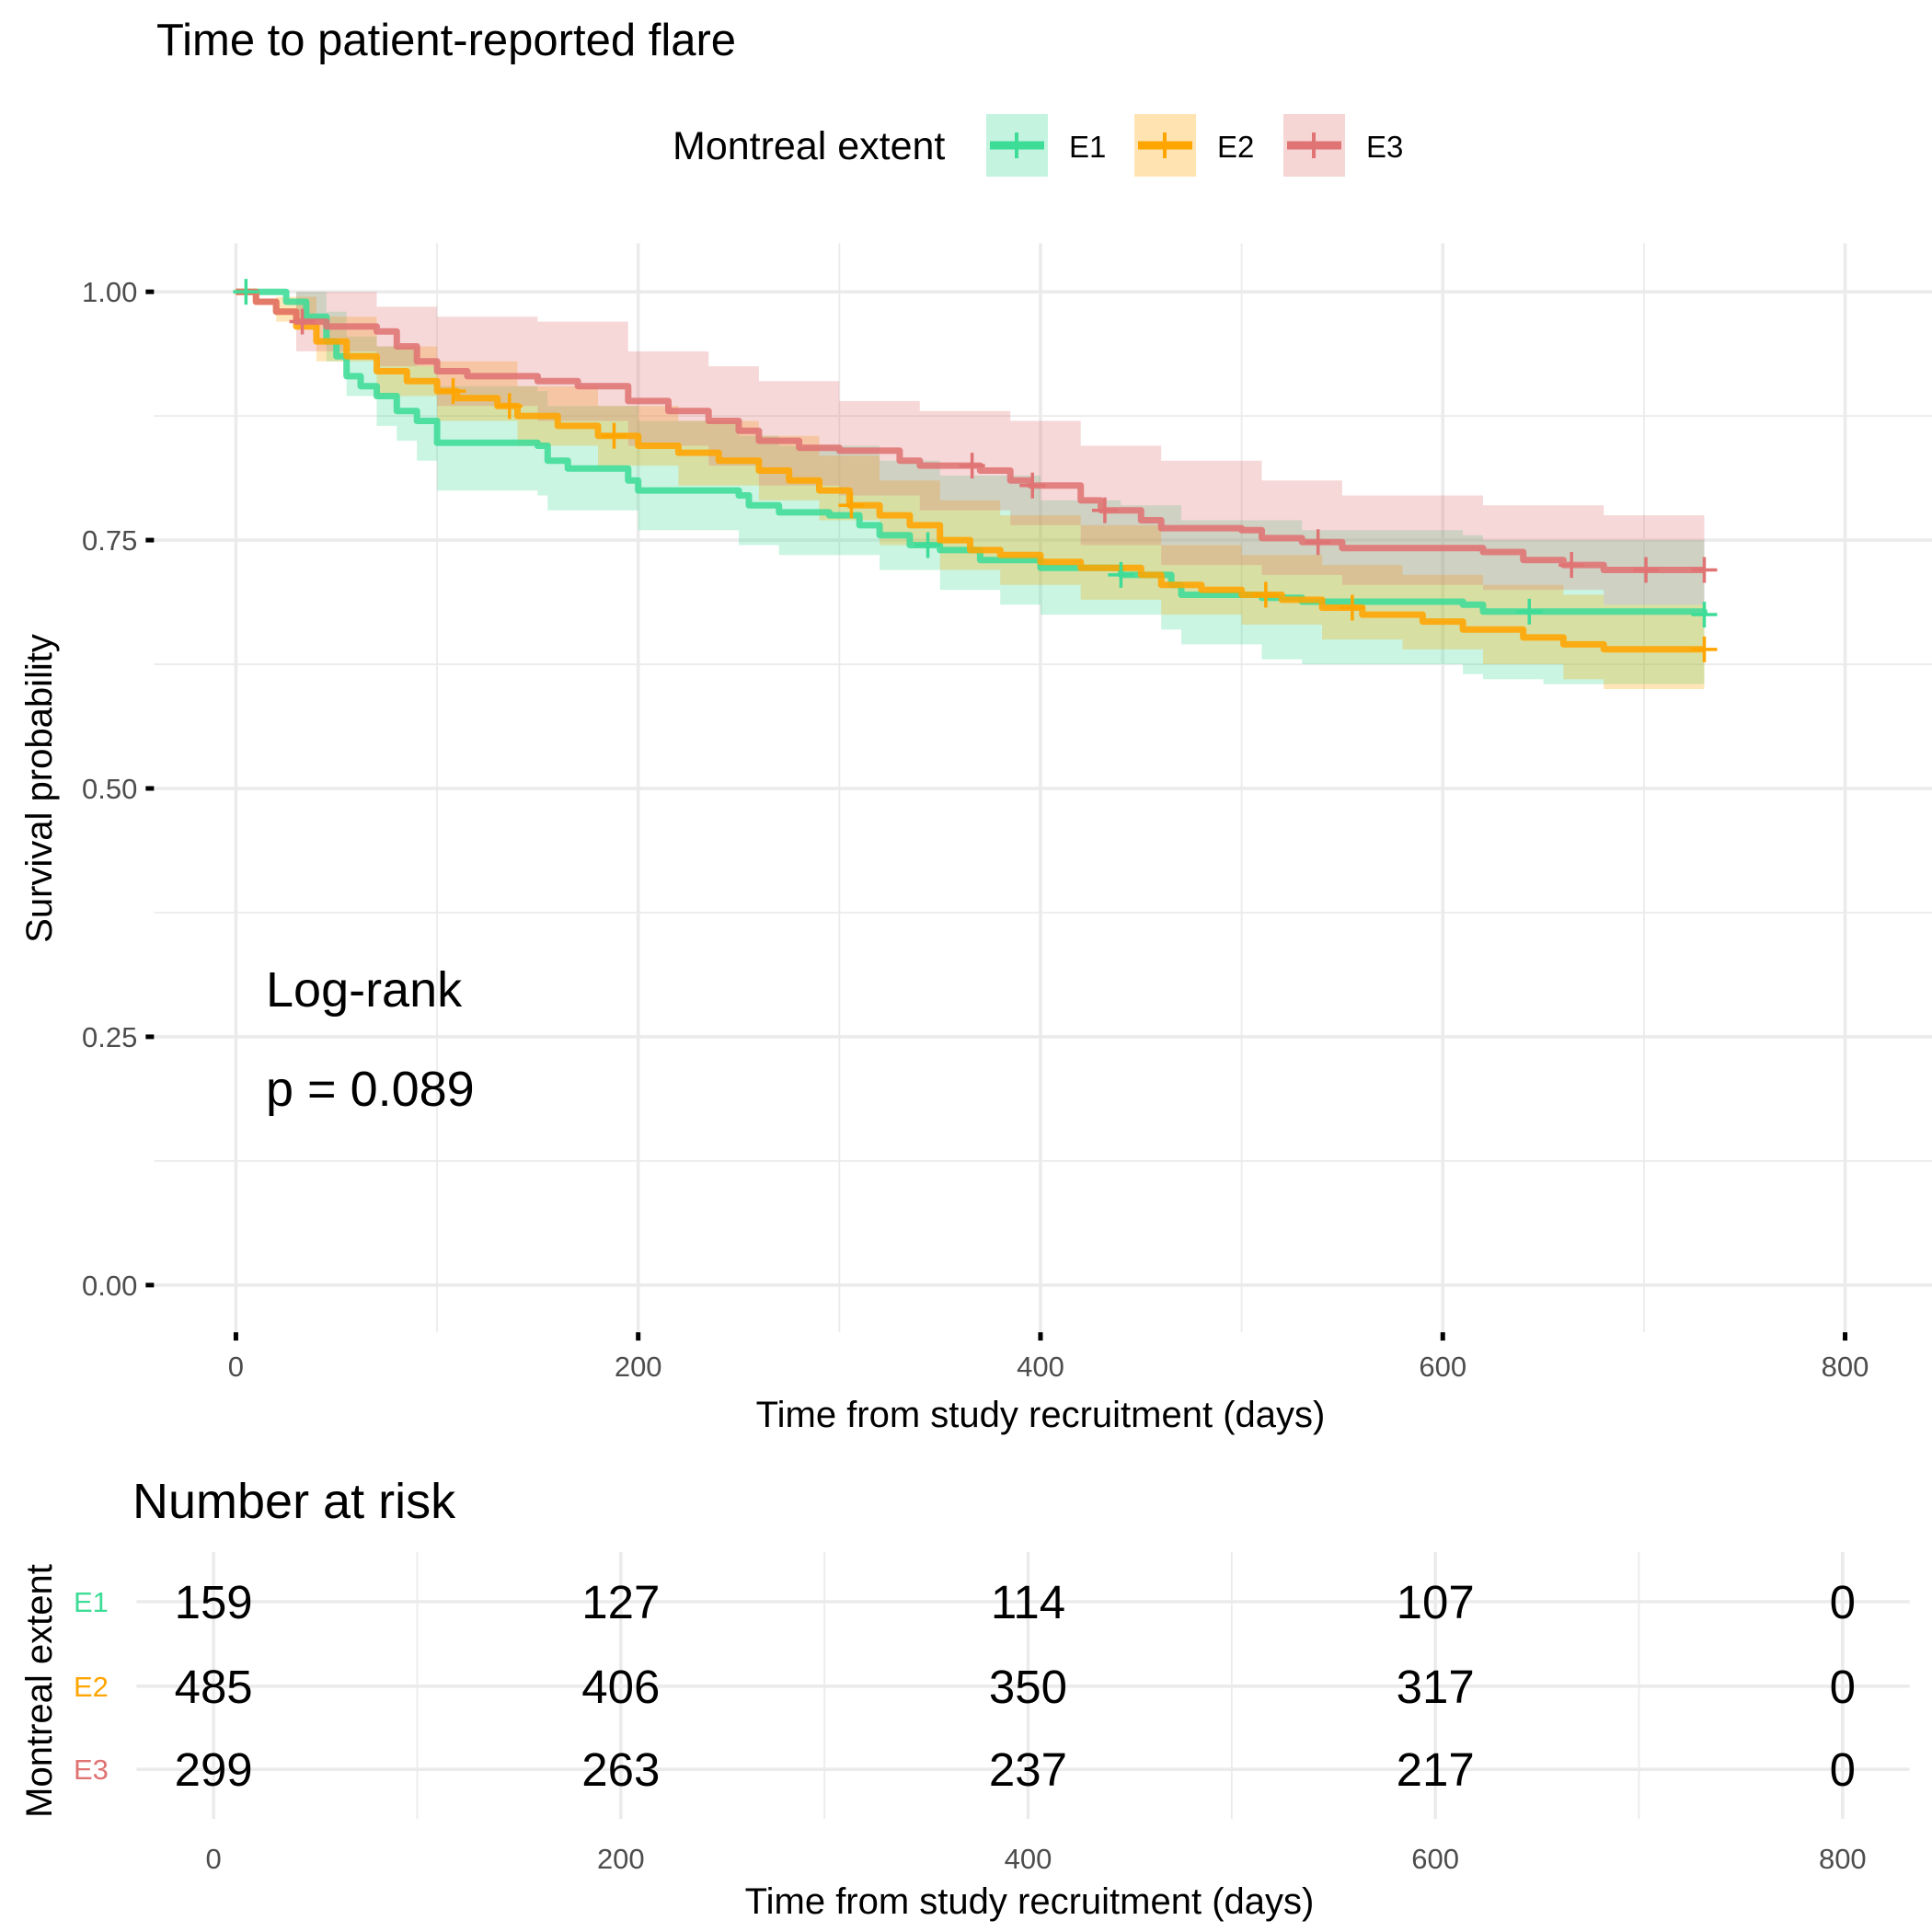 The height and width of the screenshot is (1932, 1932). I want to click on risk-group-label-e2: E2, so click(91, 1687).